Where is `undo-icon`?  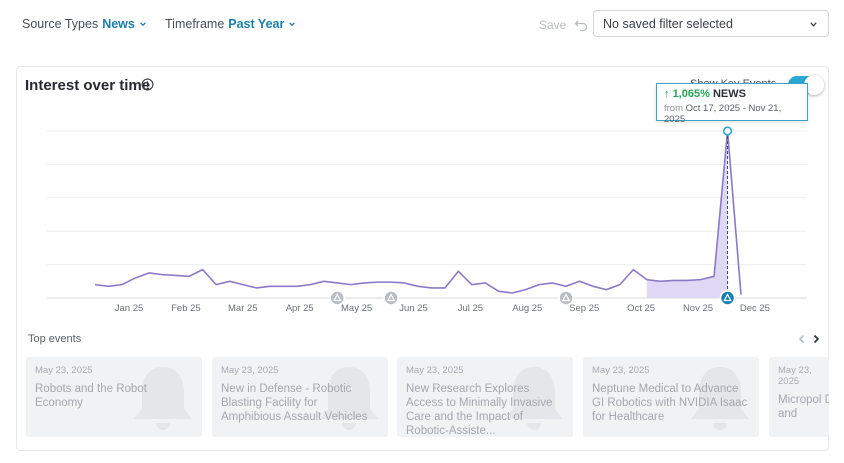 undo-icon is located at coordinates (581, 26).